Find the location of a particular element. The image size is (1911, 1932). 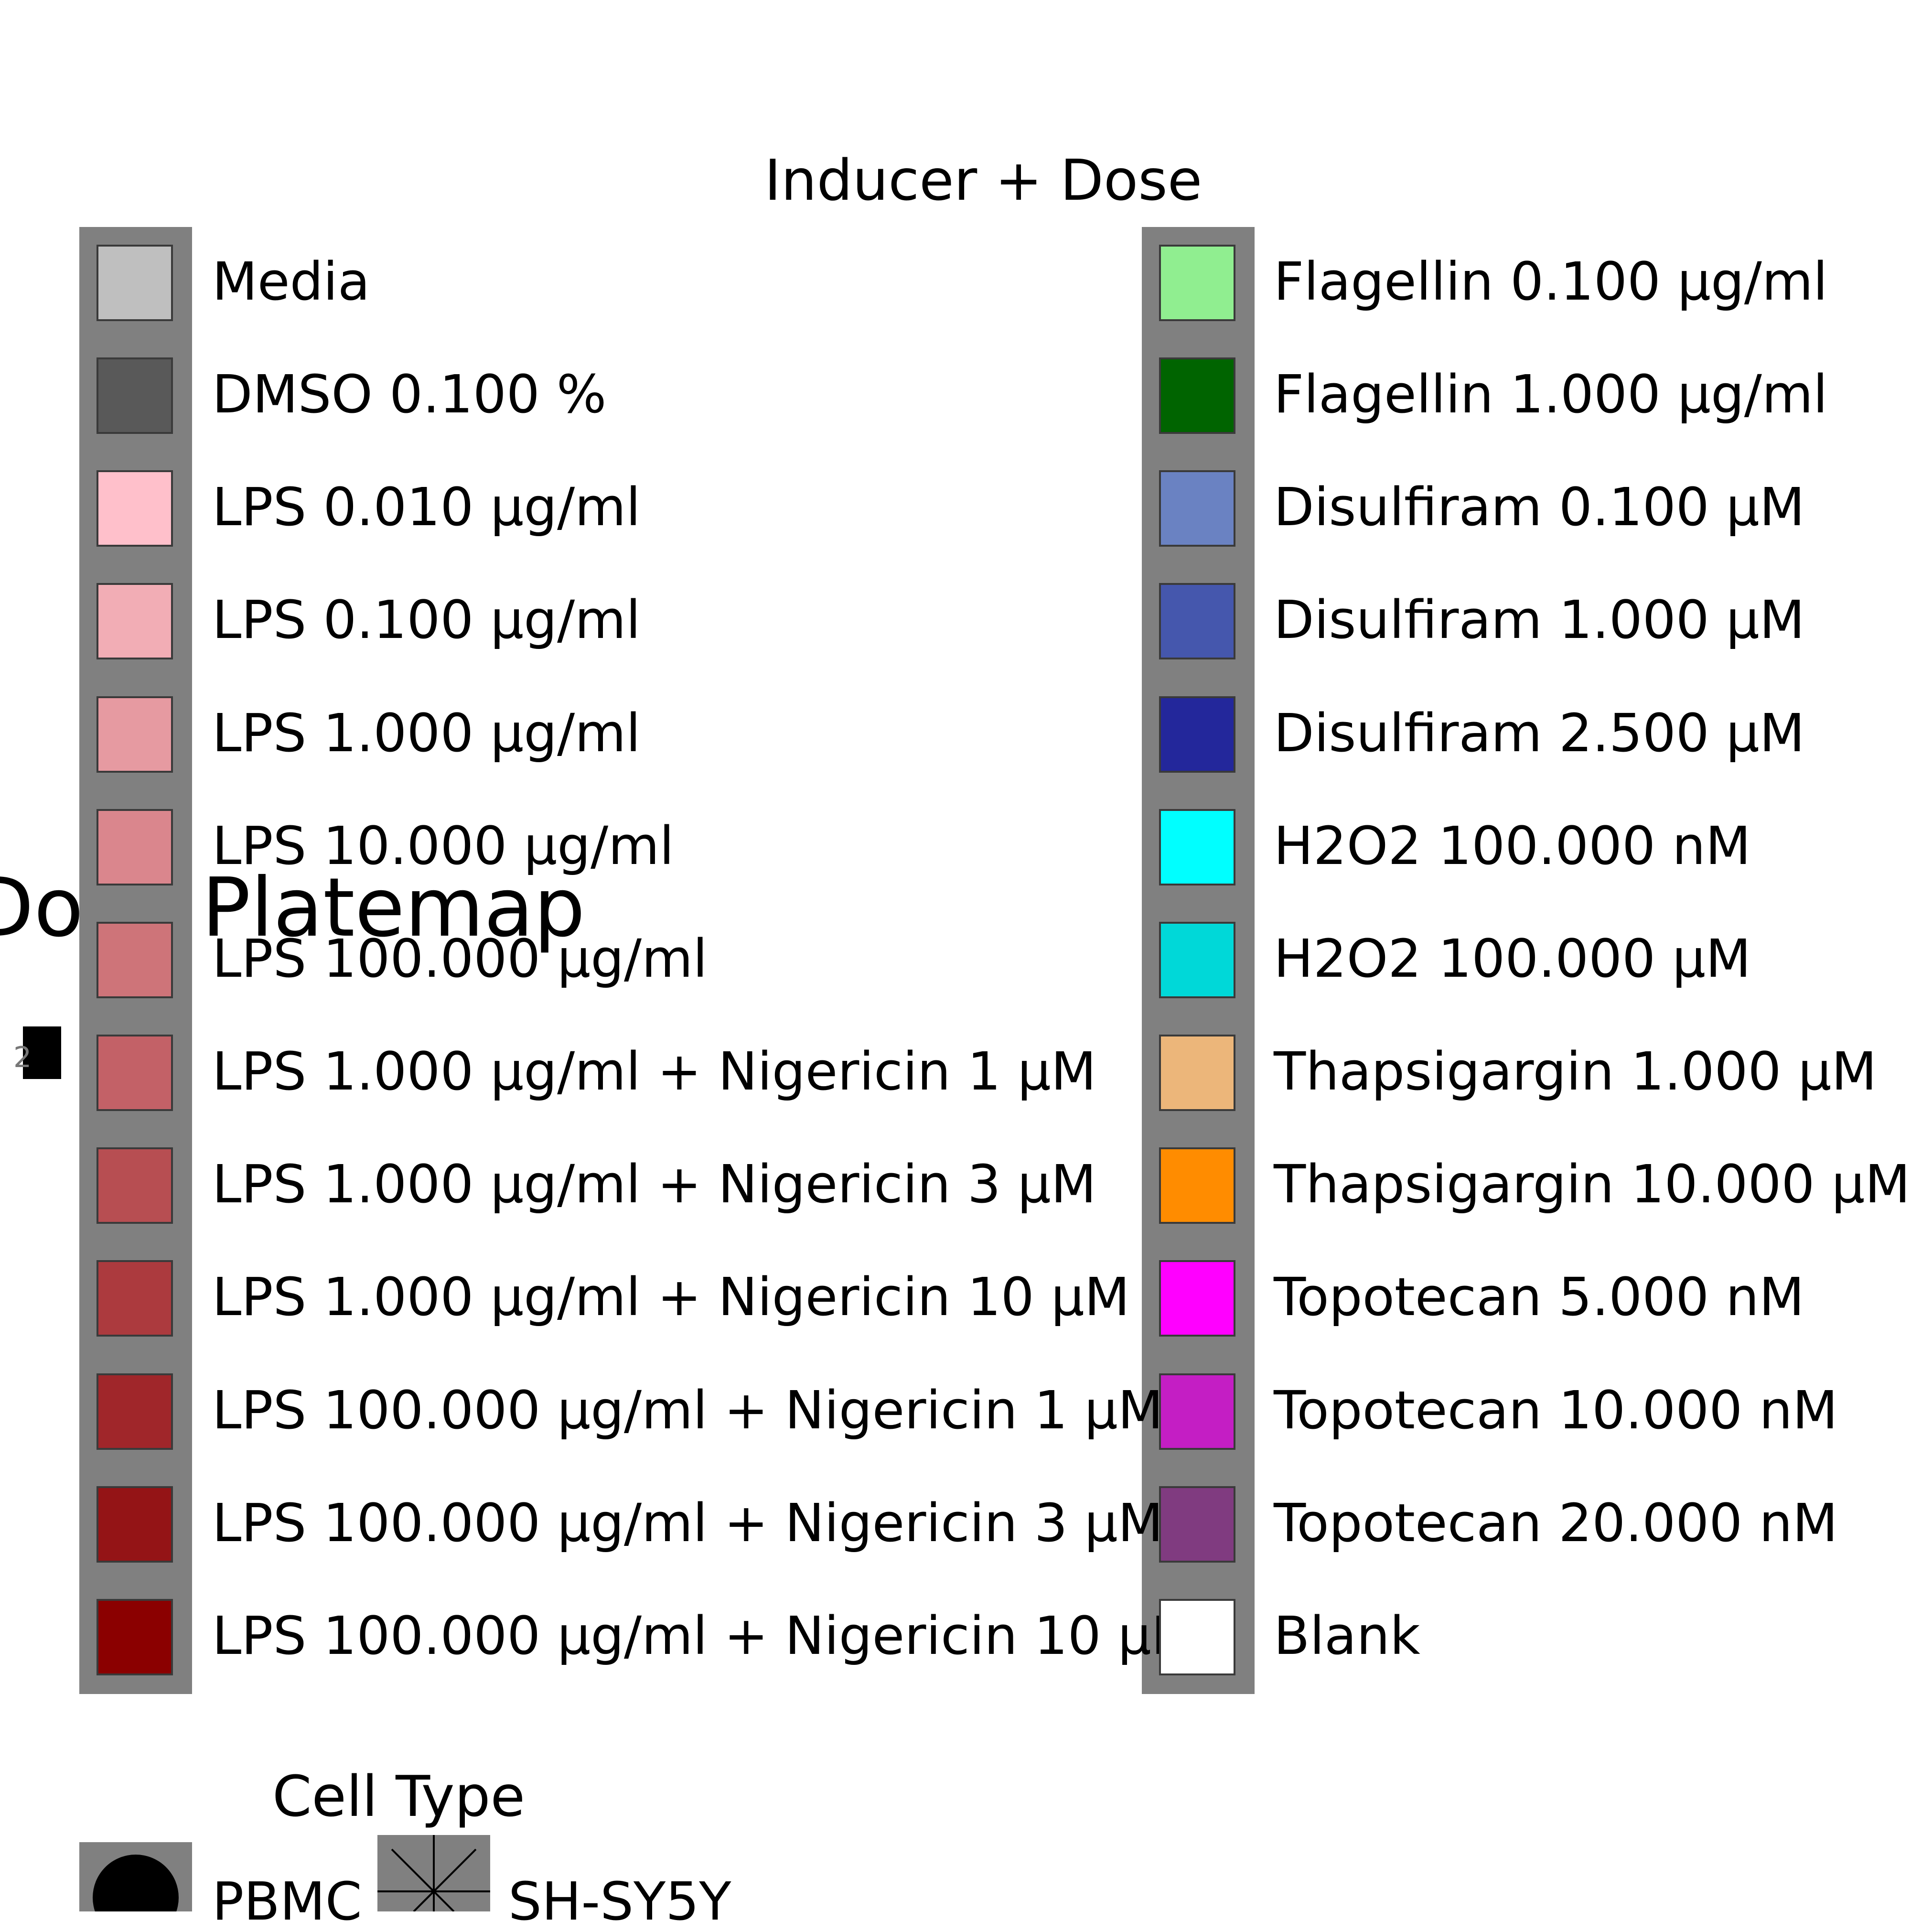

cell-type-marker-shsy5y is located at coordinates (433, 1873).